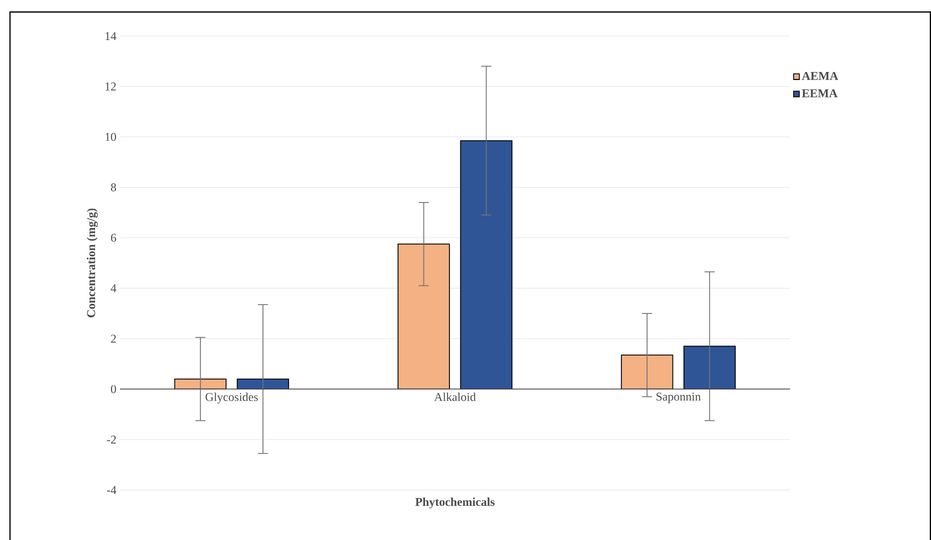  Describe the element at coordinates (92, 263) in the screenshot. I see `y-axis-title: Concentration (mg/g)` at that location.